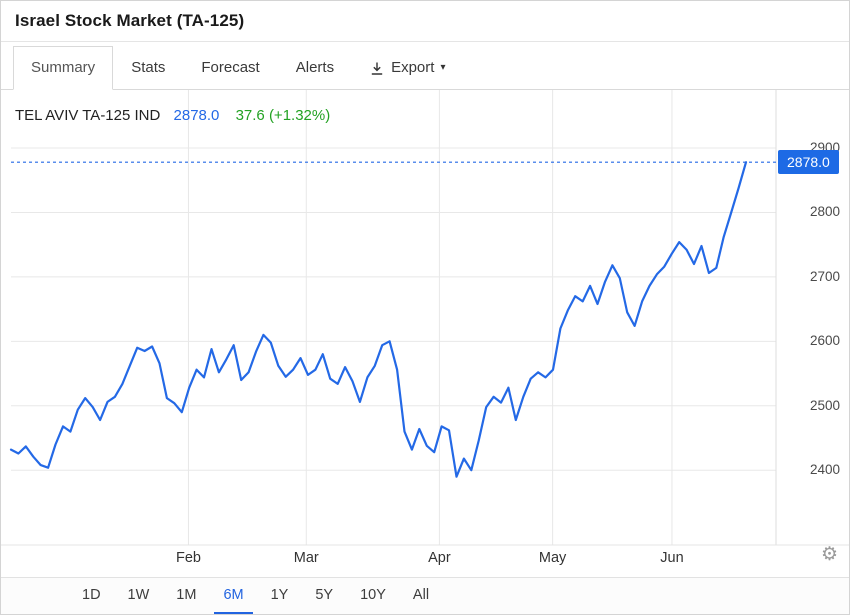 The image size is (850, 615). What do you see at coordinates (324, 595) in the screenshot?
I see `range-button-5y: 5Y` at bounding box center [324, 595].